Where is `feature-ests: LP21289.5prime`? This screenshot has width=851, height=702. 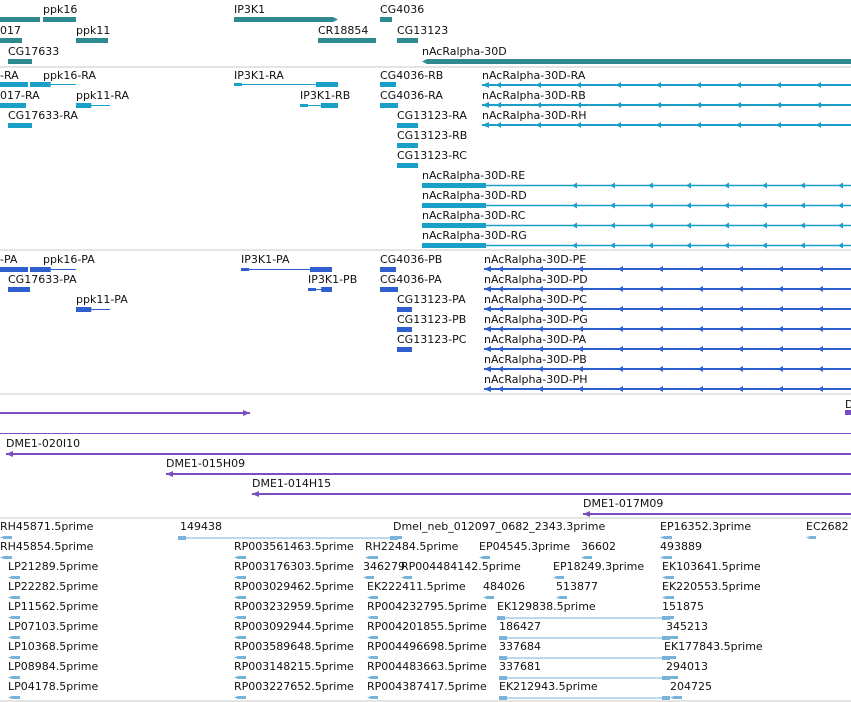
feature-ests: LP21289.5prime is located at coordinates (53, 569).